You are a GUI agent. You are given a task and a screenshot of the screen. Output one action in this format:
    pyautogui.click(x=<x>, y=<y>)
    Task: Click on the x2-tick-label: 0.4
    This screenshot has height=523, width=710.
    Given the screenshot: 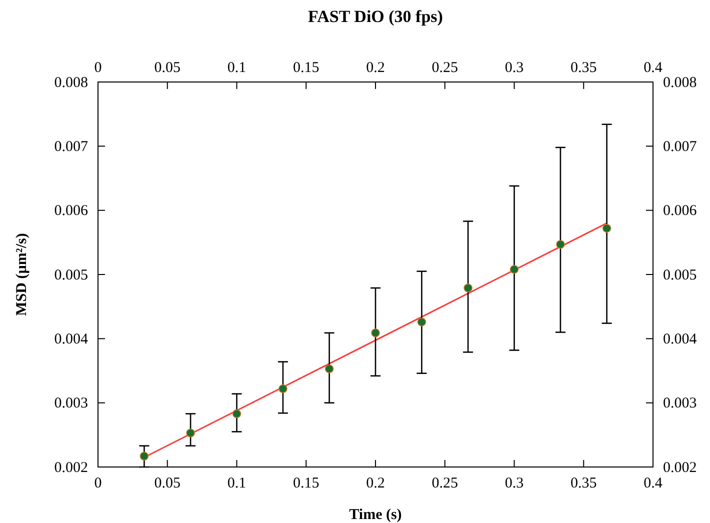 What is the action you would take?
    pyautogui.click(x=653, y=484)
    